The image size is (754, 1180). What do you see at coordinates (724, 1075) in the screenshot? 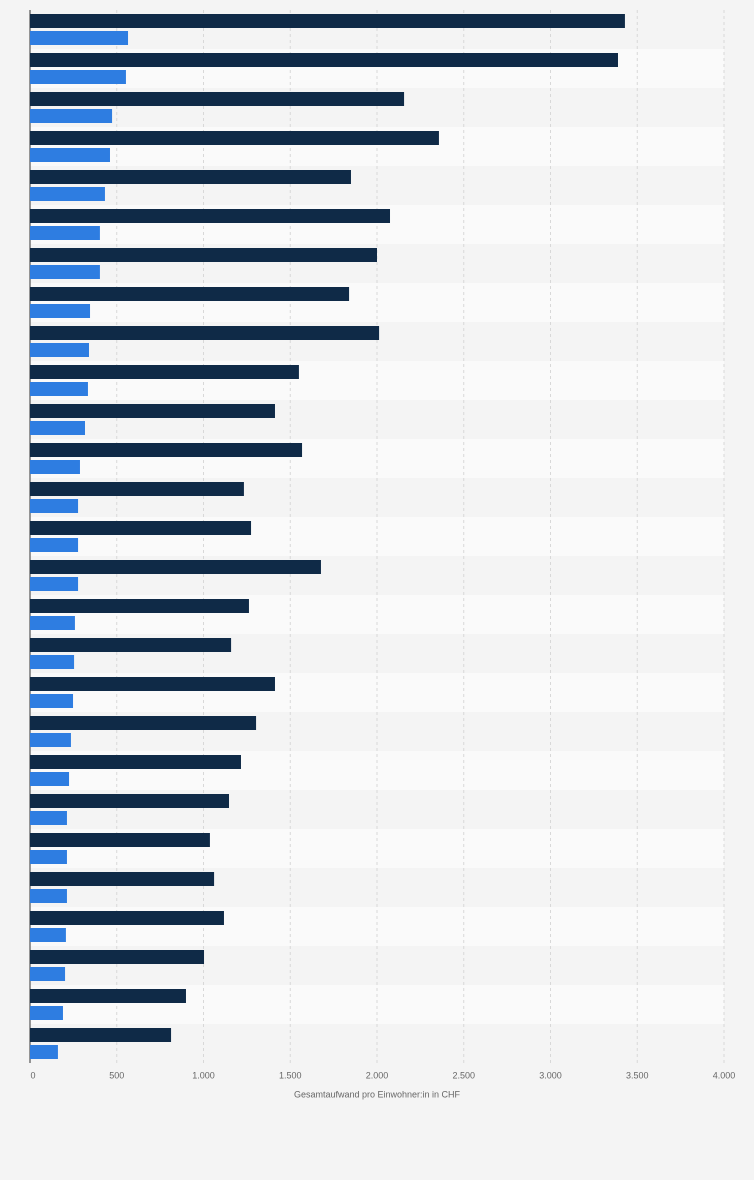
I see `x-tick-label: 4.000` at bounding box center [724, 1075].